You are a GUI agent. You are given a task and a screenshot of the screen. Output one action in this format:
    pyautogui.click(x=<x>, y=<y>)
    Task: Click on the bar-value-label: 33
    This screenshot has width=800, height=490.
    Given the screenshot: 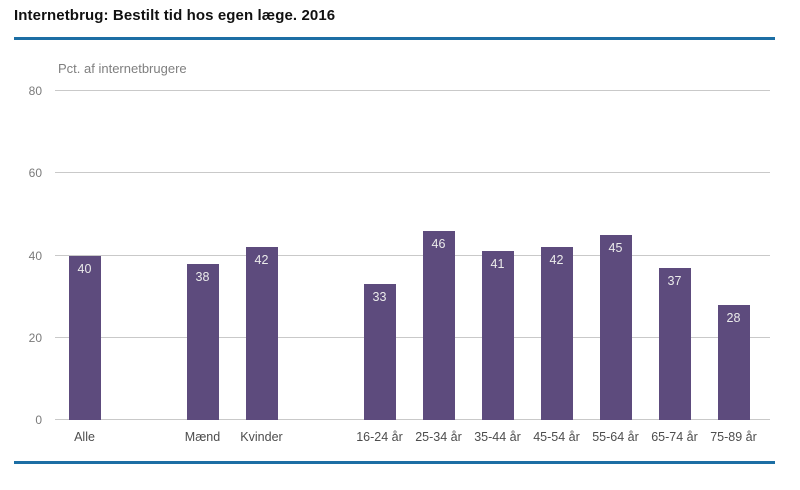 What is the action you would take?
    pyautogui.click(x=379, y=297)
    